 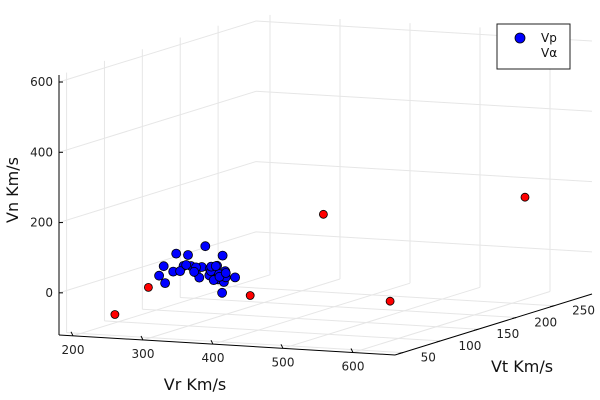 What do you see at coordinates (545, 322) in the screenshot?
I see `y-tick-label: 200` at bounding box center [545, 322].